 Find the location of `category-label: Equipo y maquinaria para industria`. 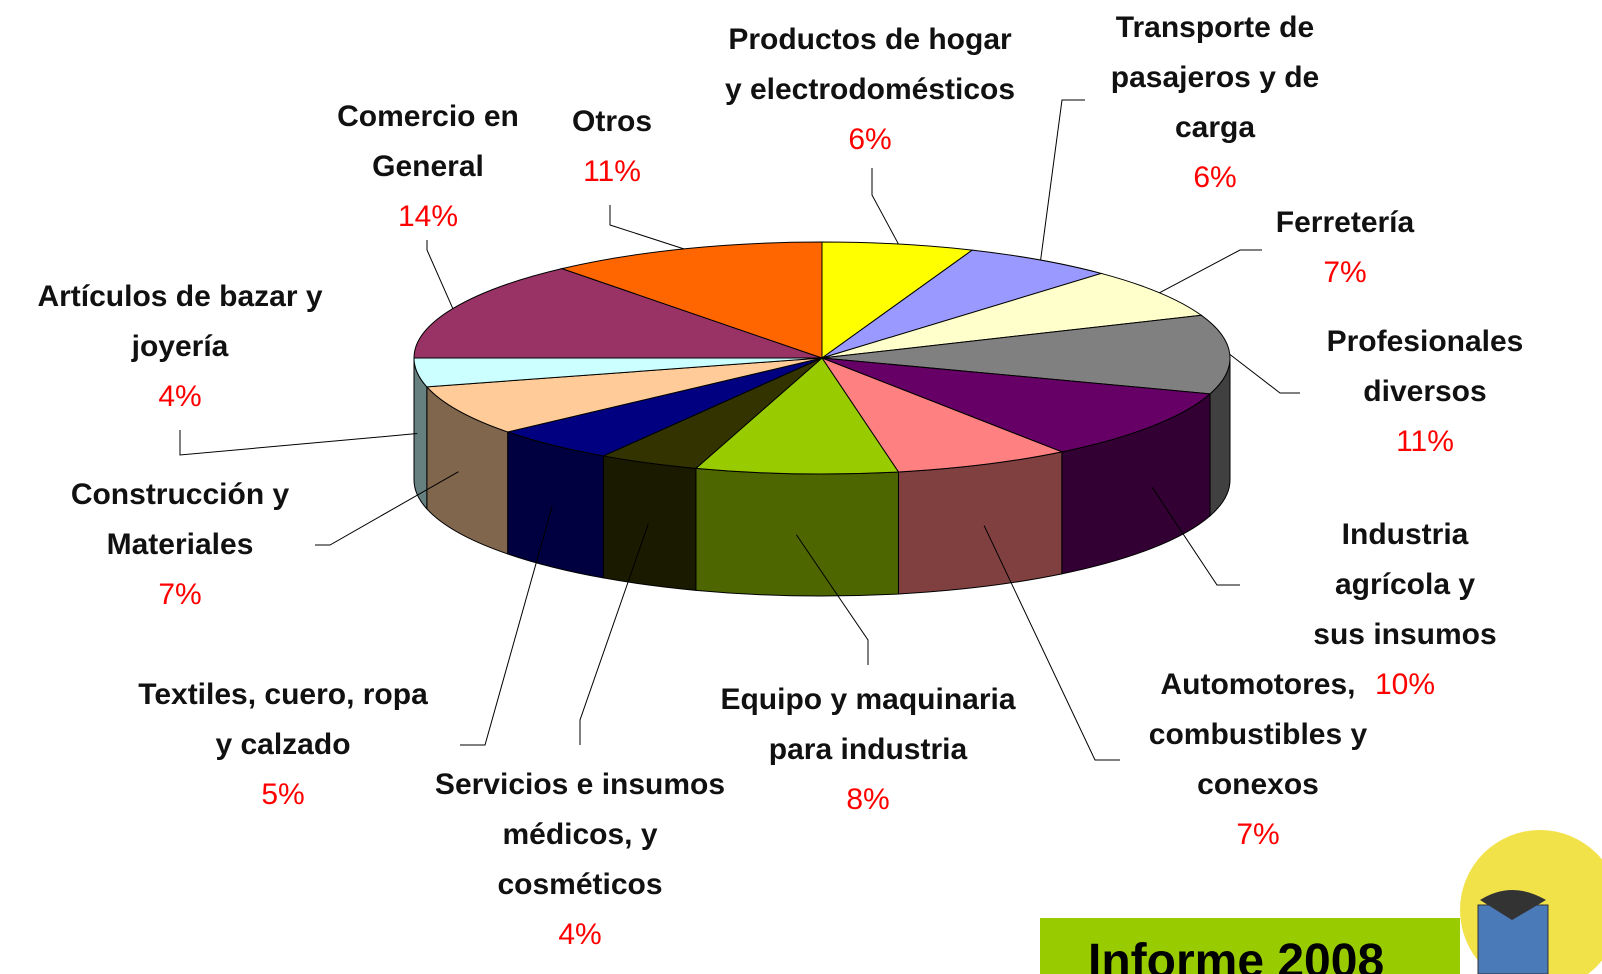

category-label: Equipo y maquinaria para industria is located at coordinates (868, 724).